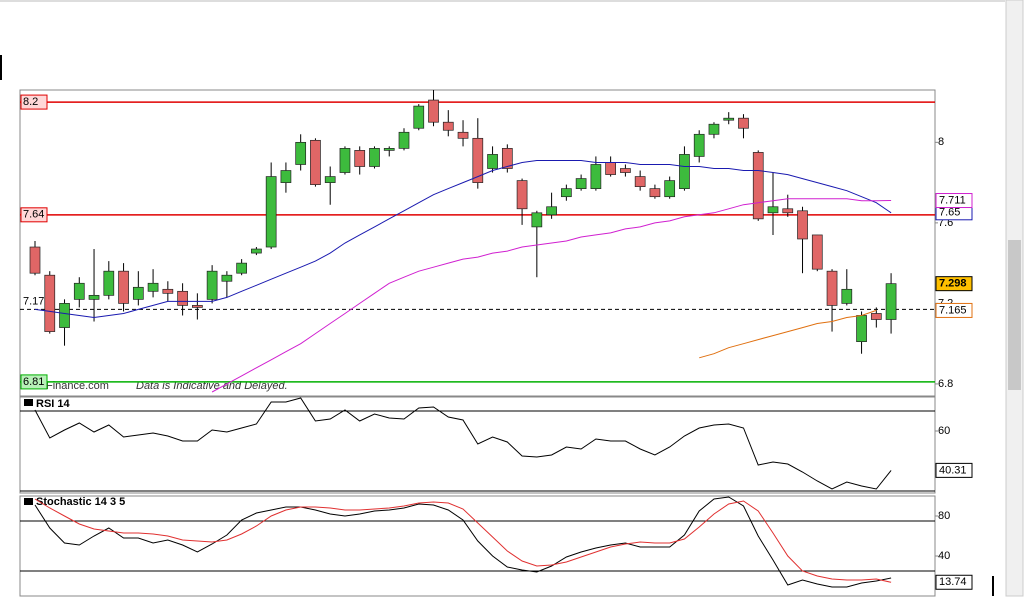 This screenshot has width=1024, height=600. I want to click on y-tick-label: 8, so click(941, 142).